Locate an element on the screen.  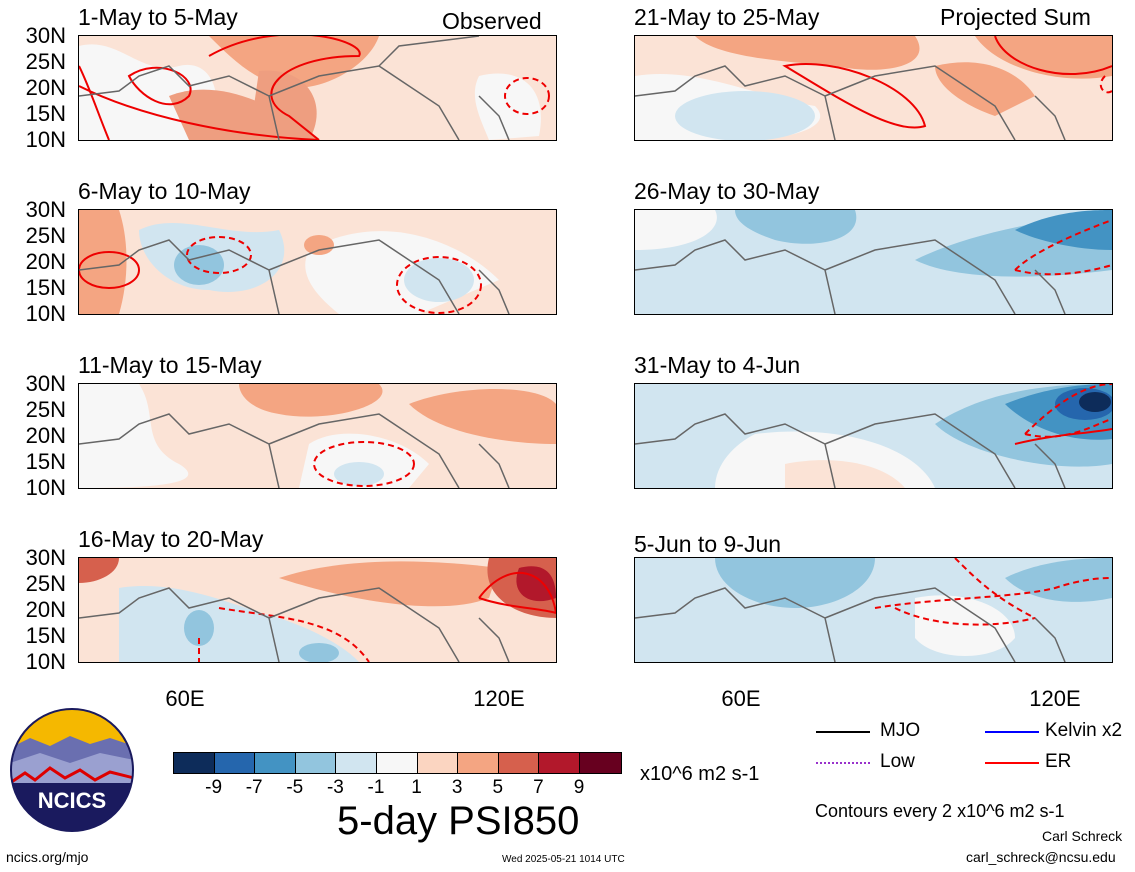
colorbar is located at coordinates (397, 763).